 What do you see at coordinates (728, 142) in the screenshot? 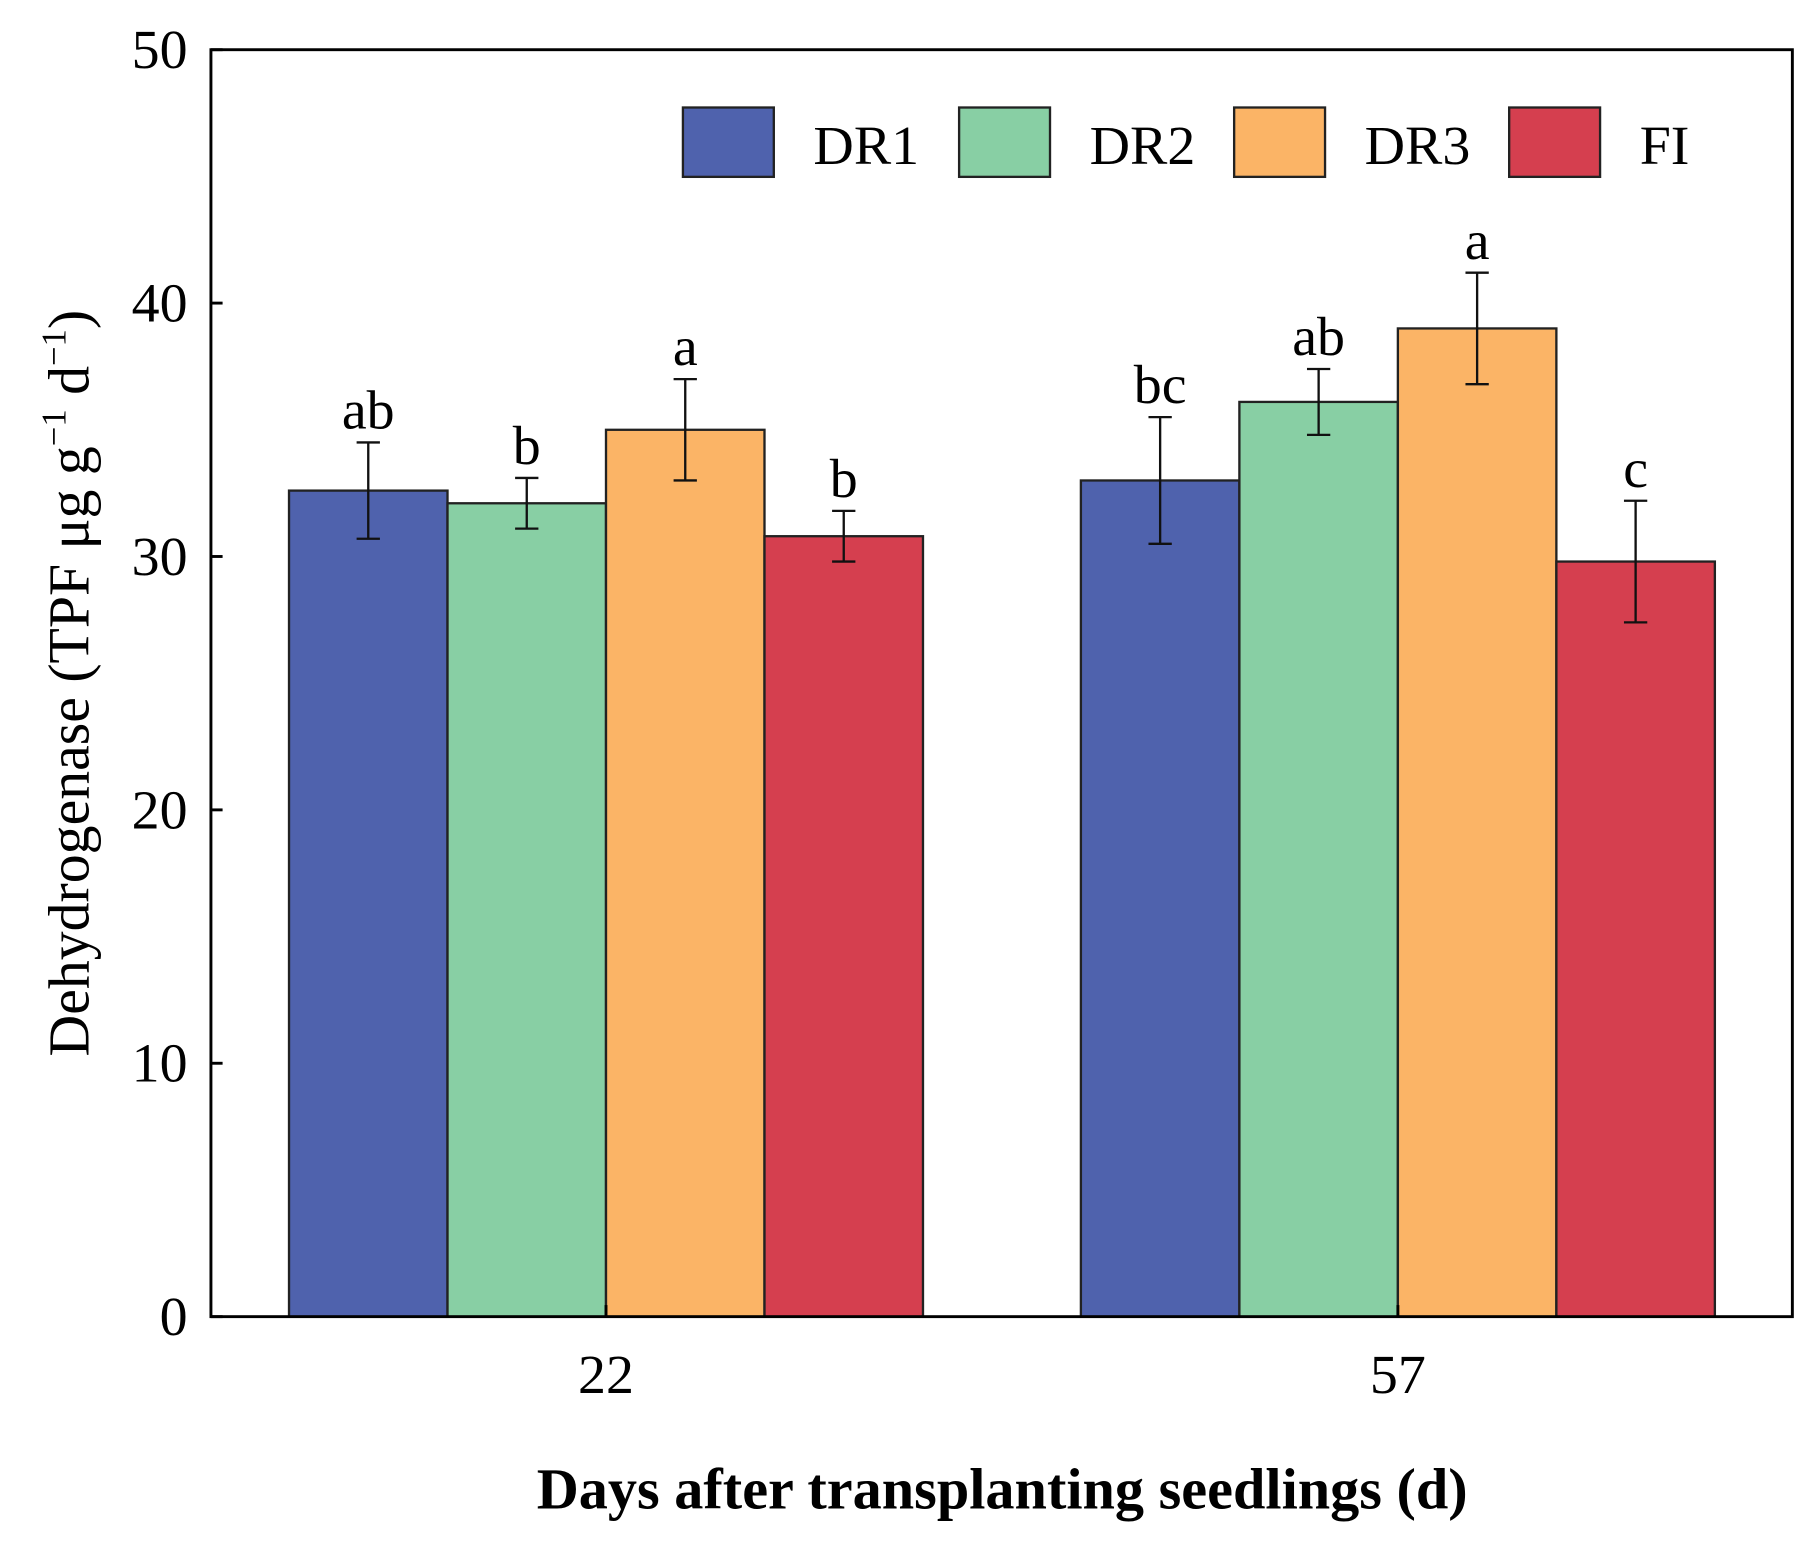
I see `legend-swatch-dr1` at bounding box center [728, 142].